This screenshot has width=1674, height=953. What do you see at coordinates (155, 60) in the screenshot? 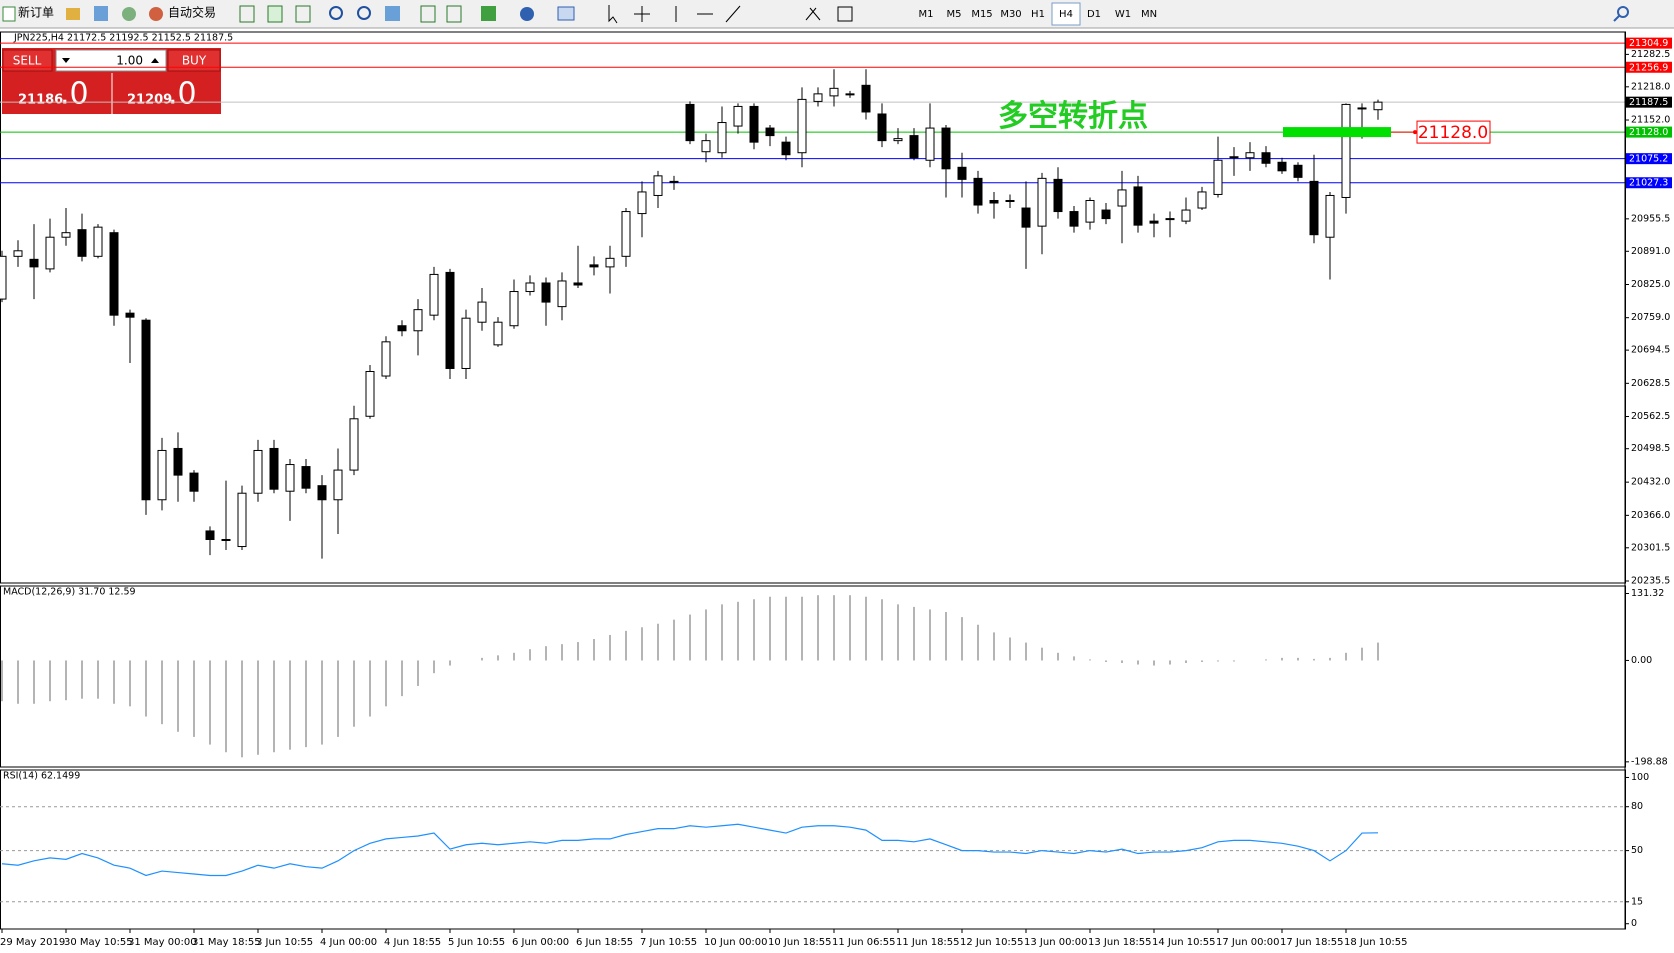
I see `lot-up` at bounding box center [155, 60].